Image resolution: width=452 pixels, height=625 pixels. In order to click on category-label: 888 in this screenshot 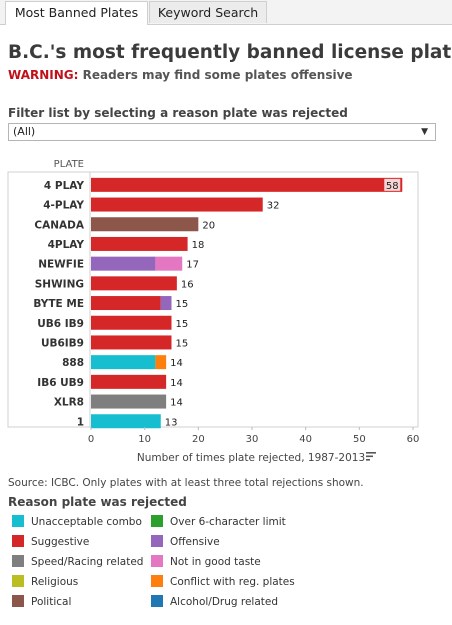, I will do `click(73, 363)`.